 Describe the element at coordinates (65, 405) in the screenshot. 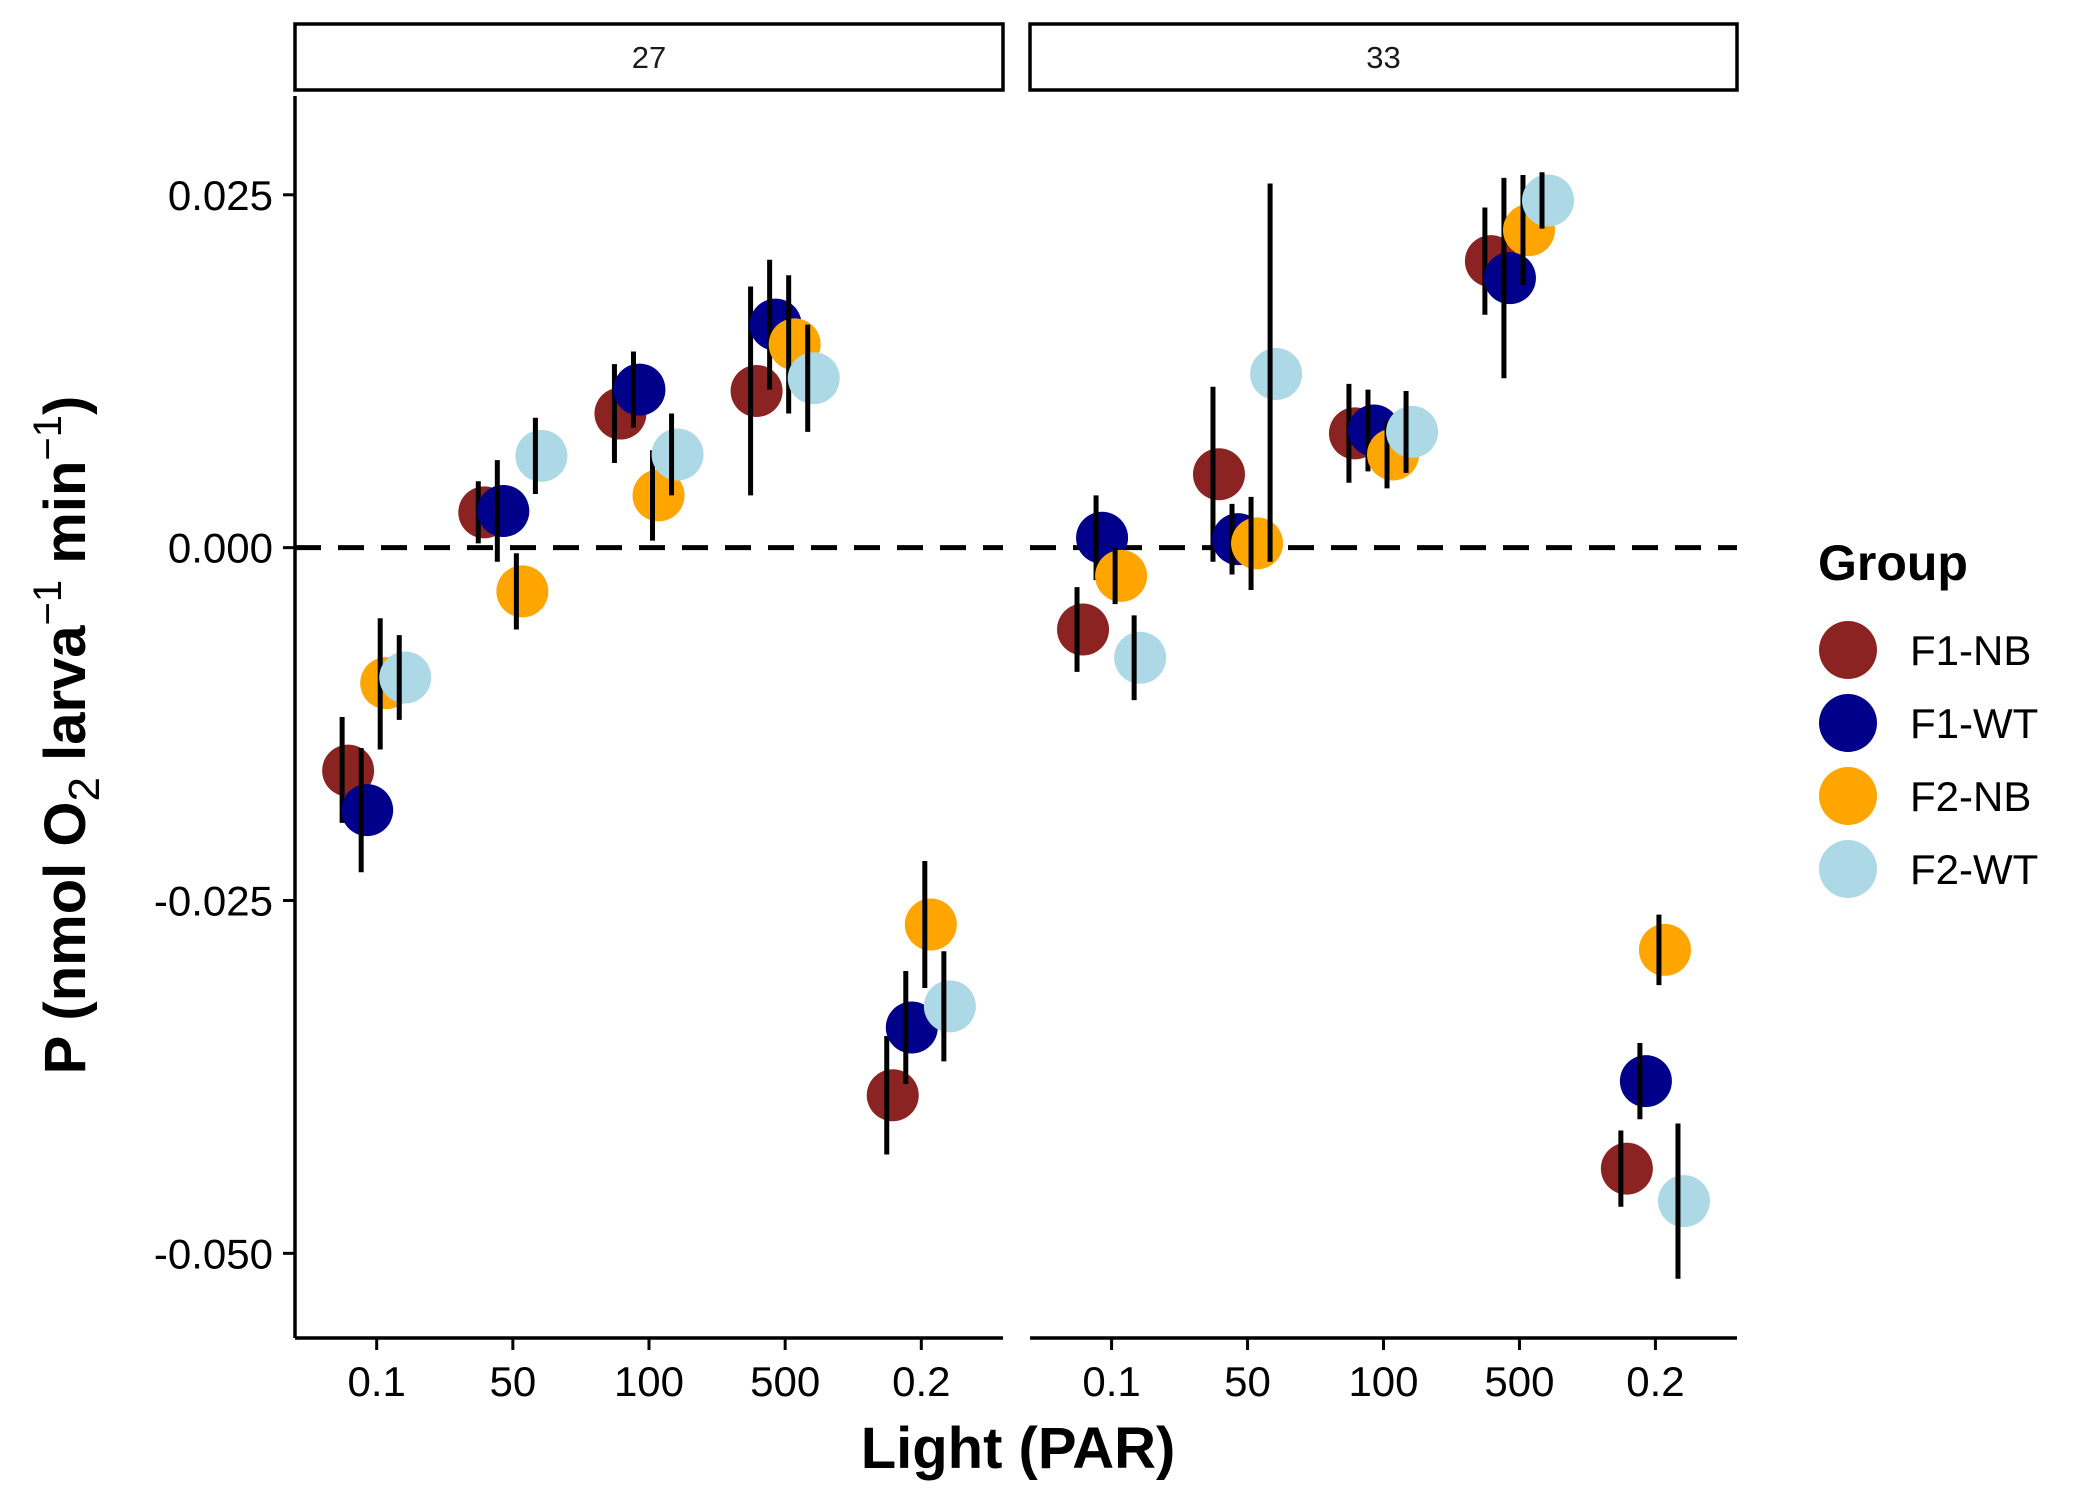

I see `y-axis-title-end: )` at that location.